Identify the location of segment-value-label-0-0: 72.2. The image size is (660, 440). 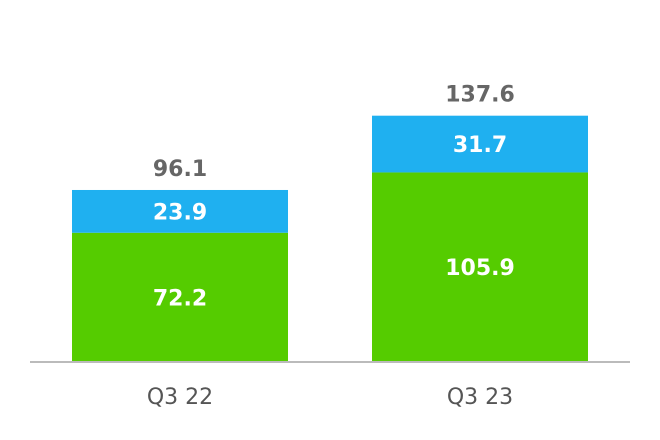
(180, 298).